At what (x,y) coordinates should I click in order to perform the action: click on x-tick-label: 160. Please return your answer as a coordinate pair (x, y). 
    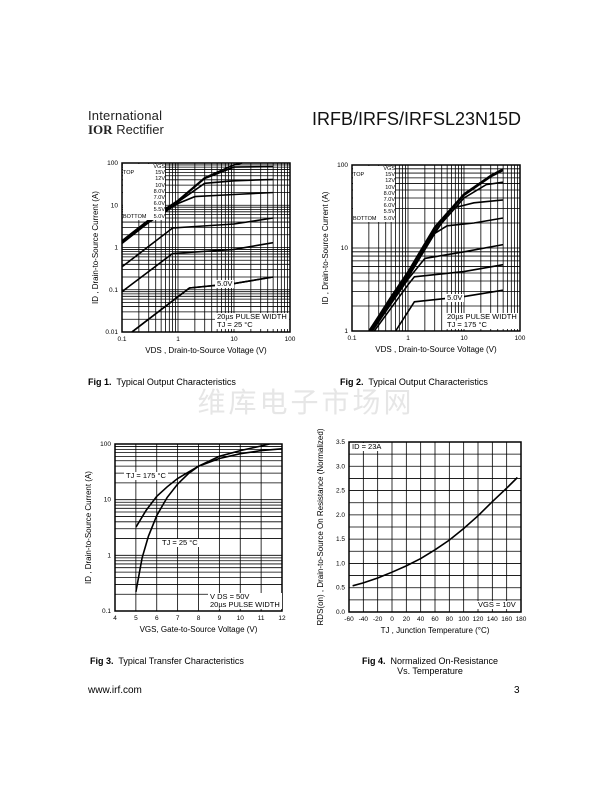
    Looking at the image, I should click on (506, 619).